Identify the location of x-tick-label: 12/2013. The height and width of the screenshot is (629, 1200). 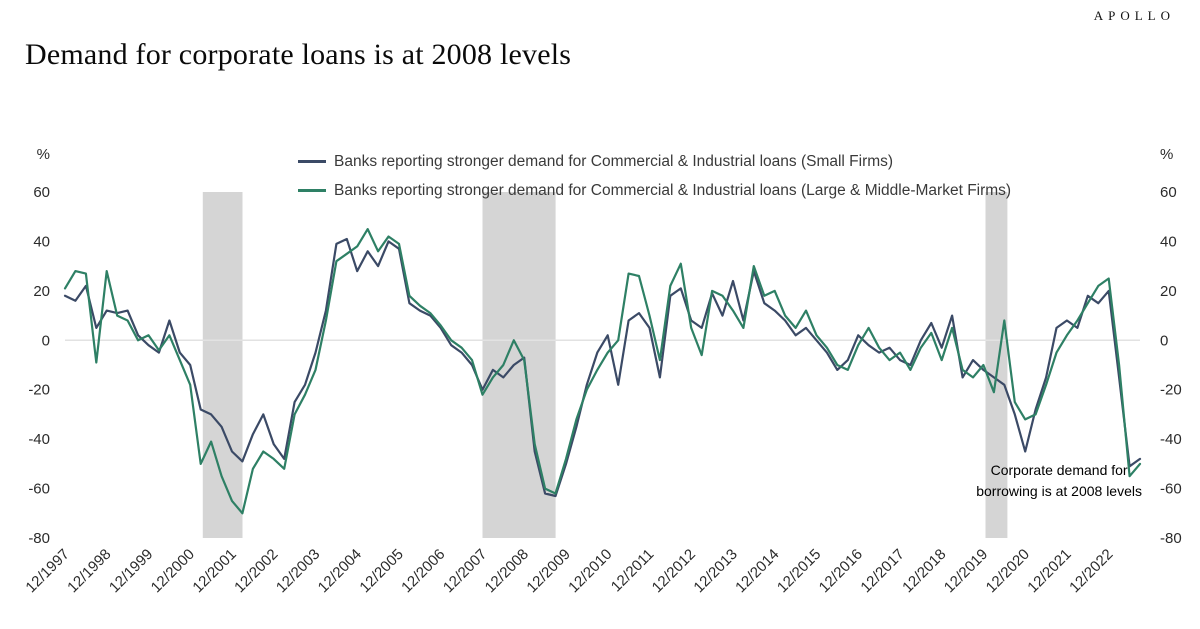
(715, 571).